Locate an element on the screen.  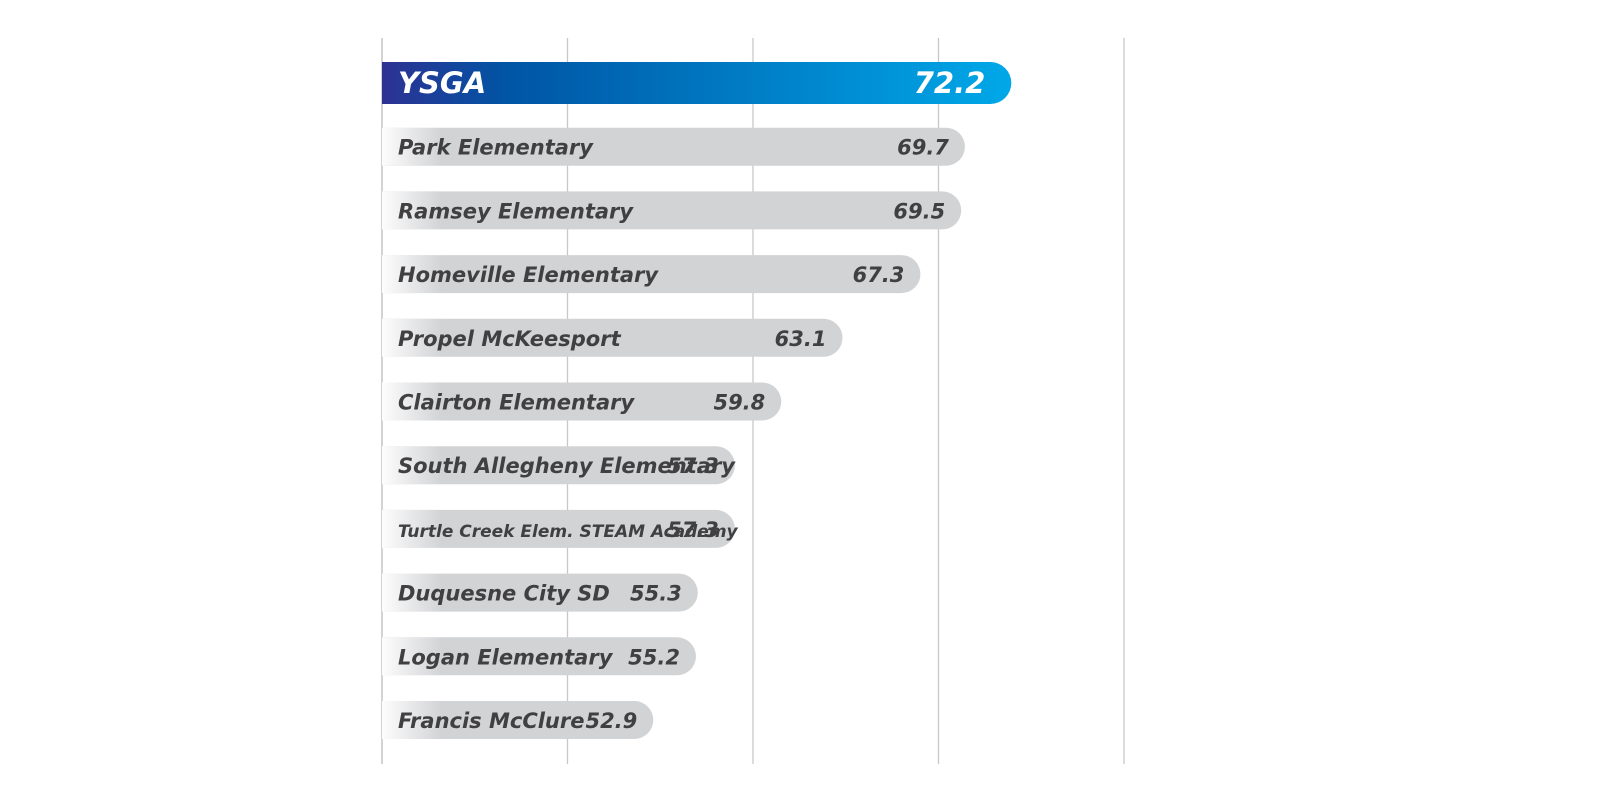
highlight-bar-label: YSGA is located at coordinates (442, 83).